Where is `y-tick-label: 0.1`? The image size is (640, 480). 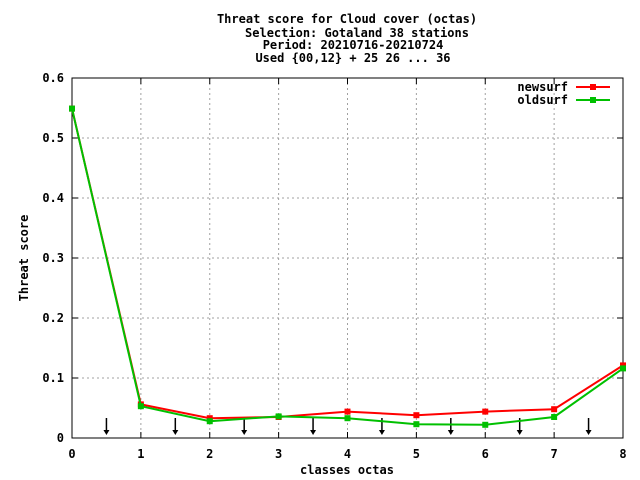 y-tick-label: 0.1 is located at coordinates (53, 378).